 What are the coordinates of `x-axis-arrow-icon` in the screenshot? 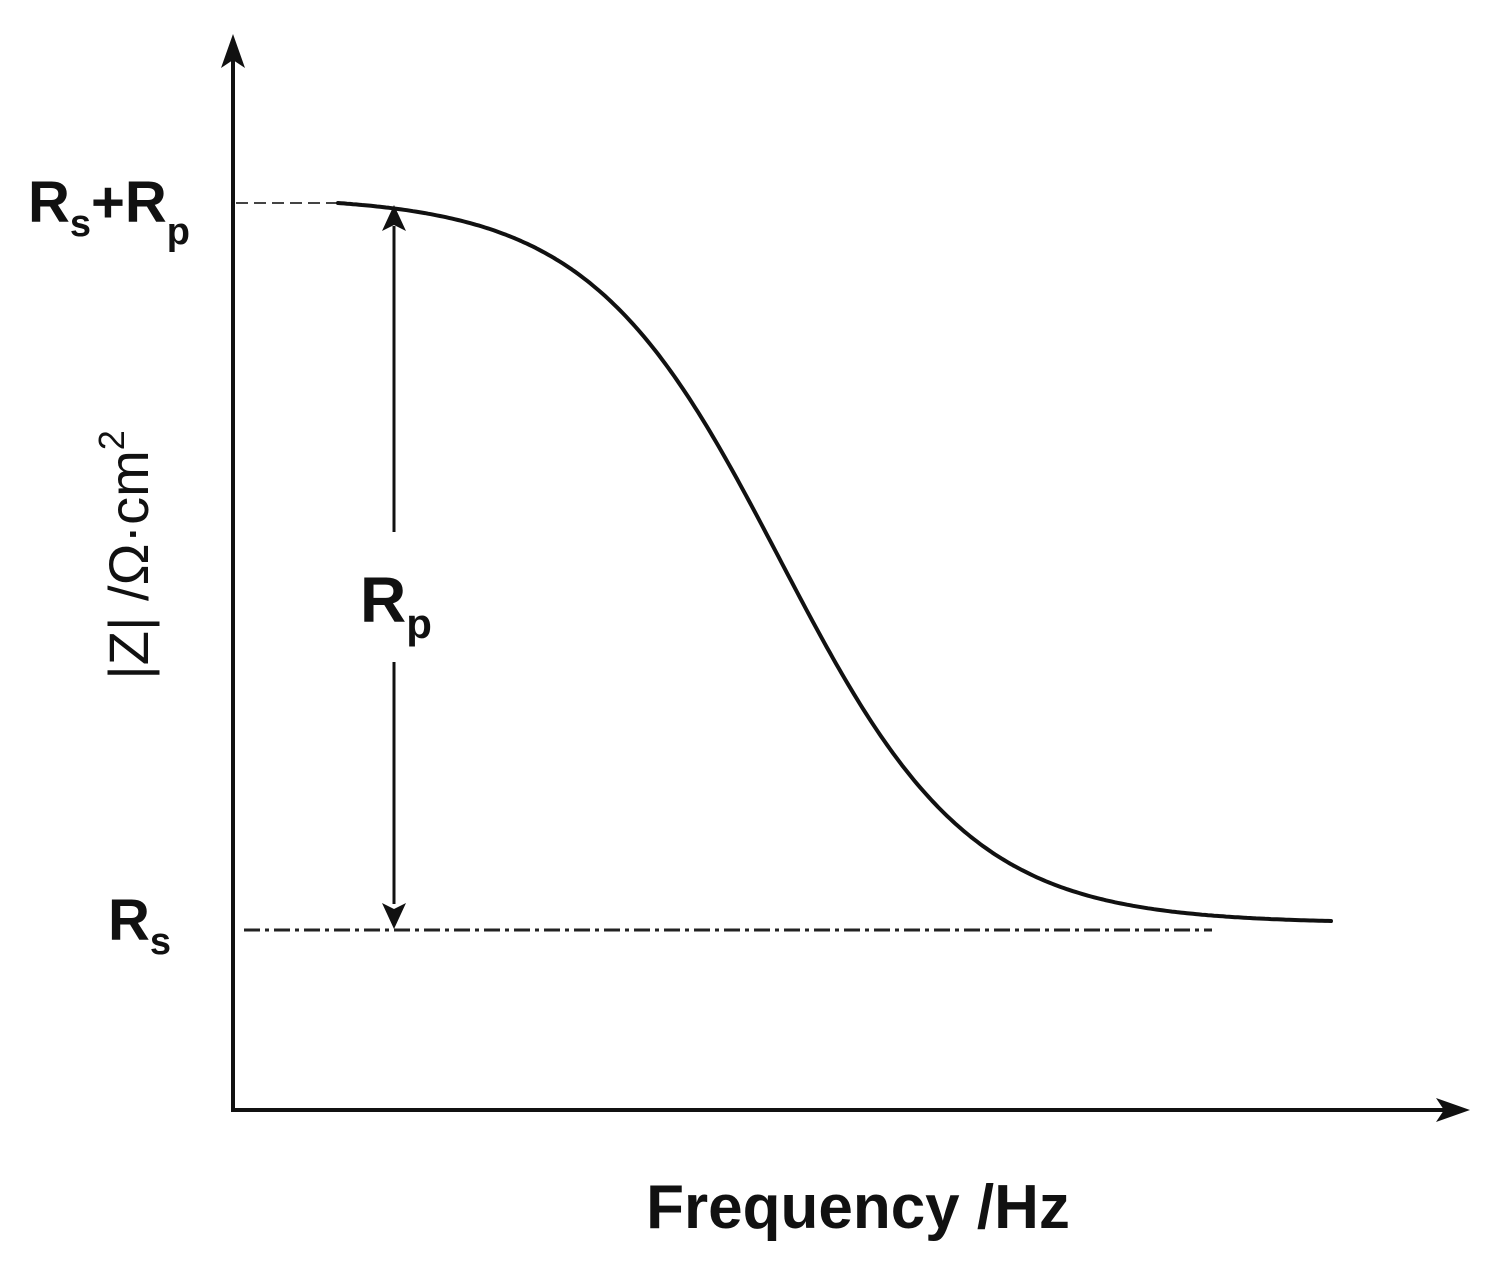 It's located at (1453, 1110).